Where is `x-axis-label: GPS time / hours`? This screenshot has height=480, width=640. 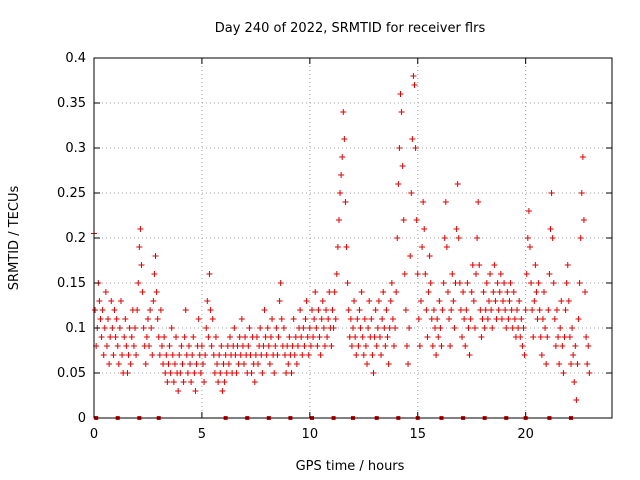 x-axis-label: GPS time / hours is located at coordinates (350, 466).